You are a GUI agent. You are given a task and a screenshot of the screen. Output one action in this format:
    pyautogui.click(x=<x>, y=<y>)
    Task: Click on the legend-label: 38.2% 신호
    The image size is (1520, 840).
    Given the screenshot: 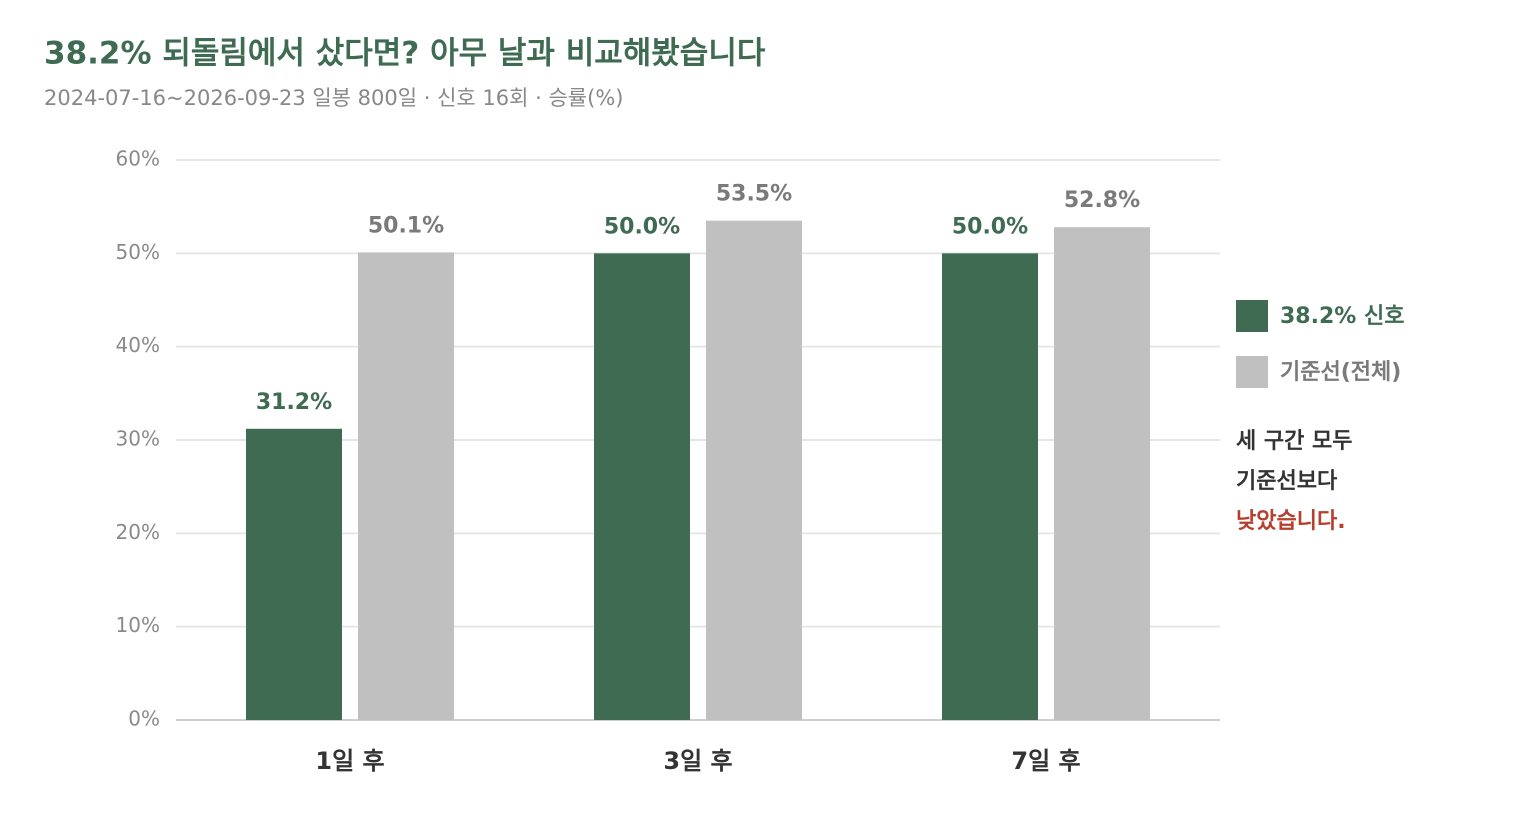 What is the action you would take?
    pyautogui.click(x=1342, y=316)
    